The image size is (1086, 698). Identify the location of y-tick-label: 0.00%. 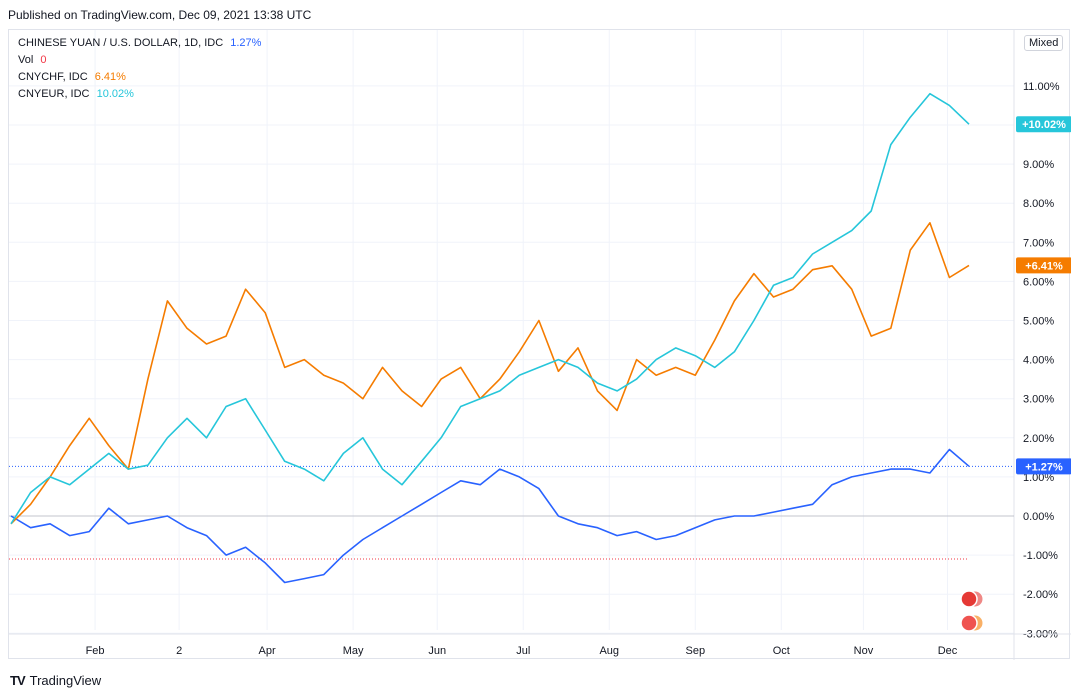
(1038, 517).